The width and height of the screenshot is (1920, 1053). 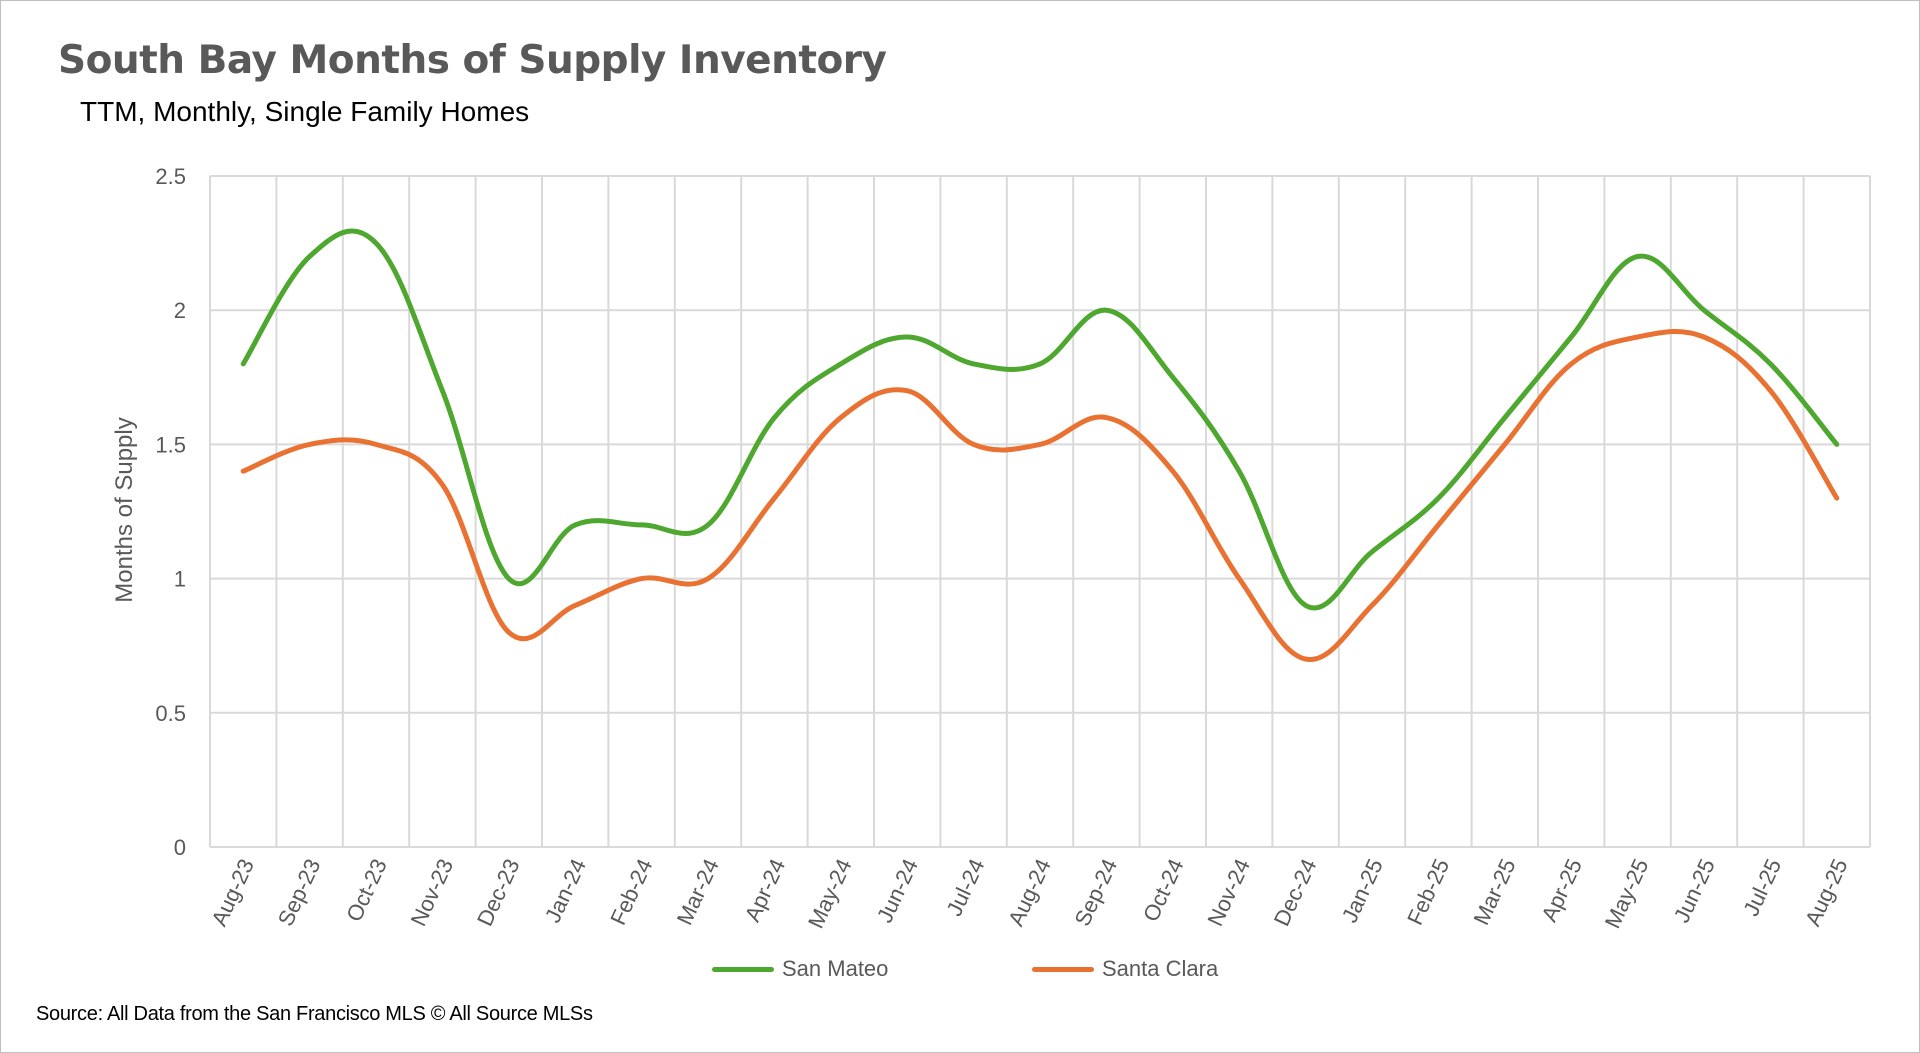 What do you see at coordinates (299, 892) in the screenshot?
I see `x-tick-label: Sep-23` at bounding box center [299, 892].